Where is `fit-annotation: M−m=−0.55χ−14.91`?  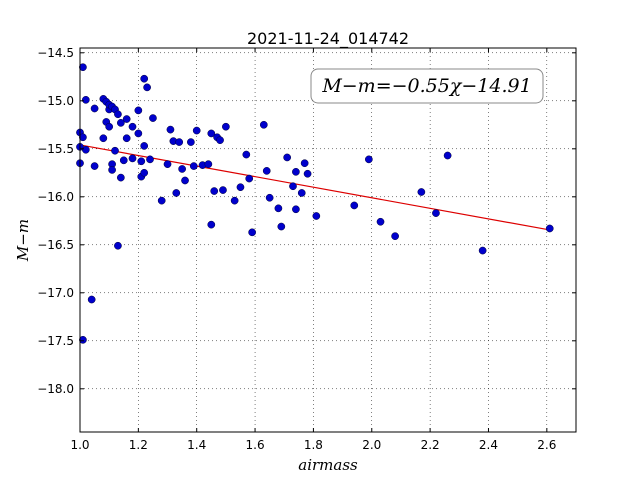 fit-annotation: M−m=−0.55χ−14.91 is located at coordinates (427, 86).